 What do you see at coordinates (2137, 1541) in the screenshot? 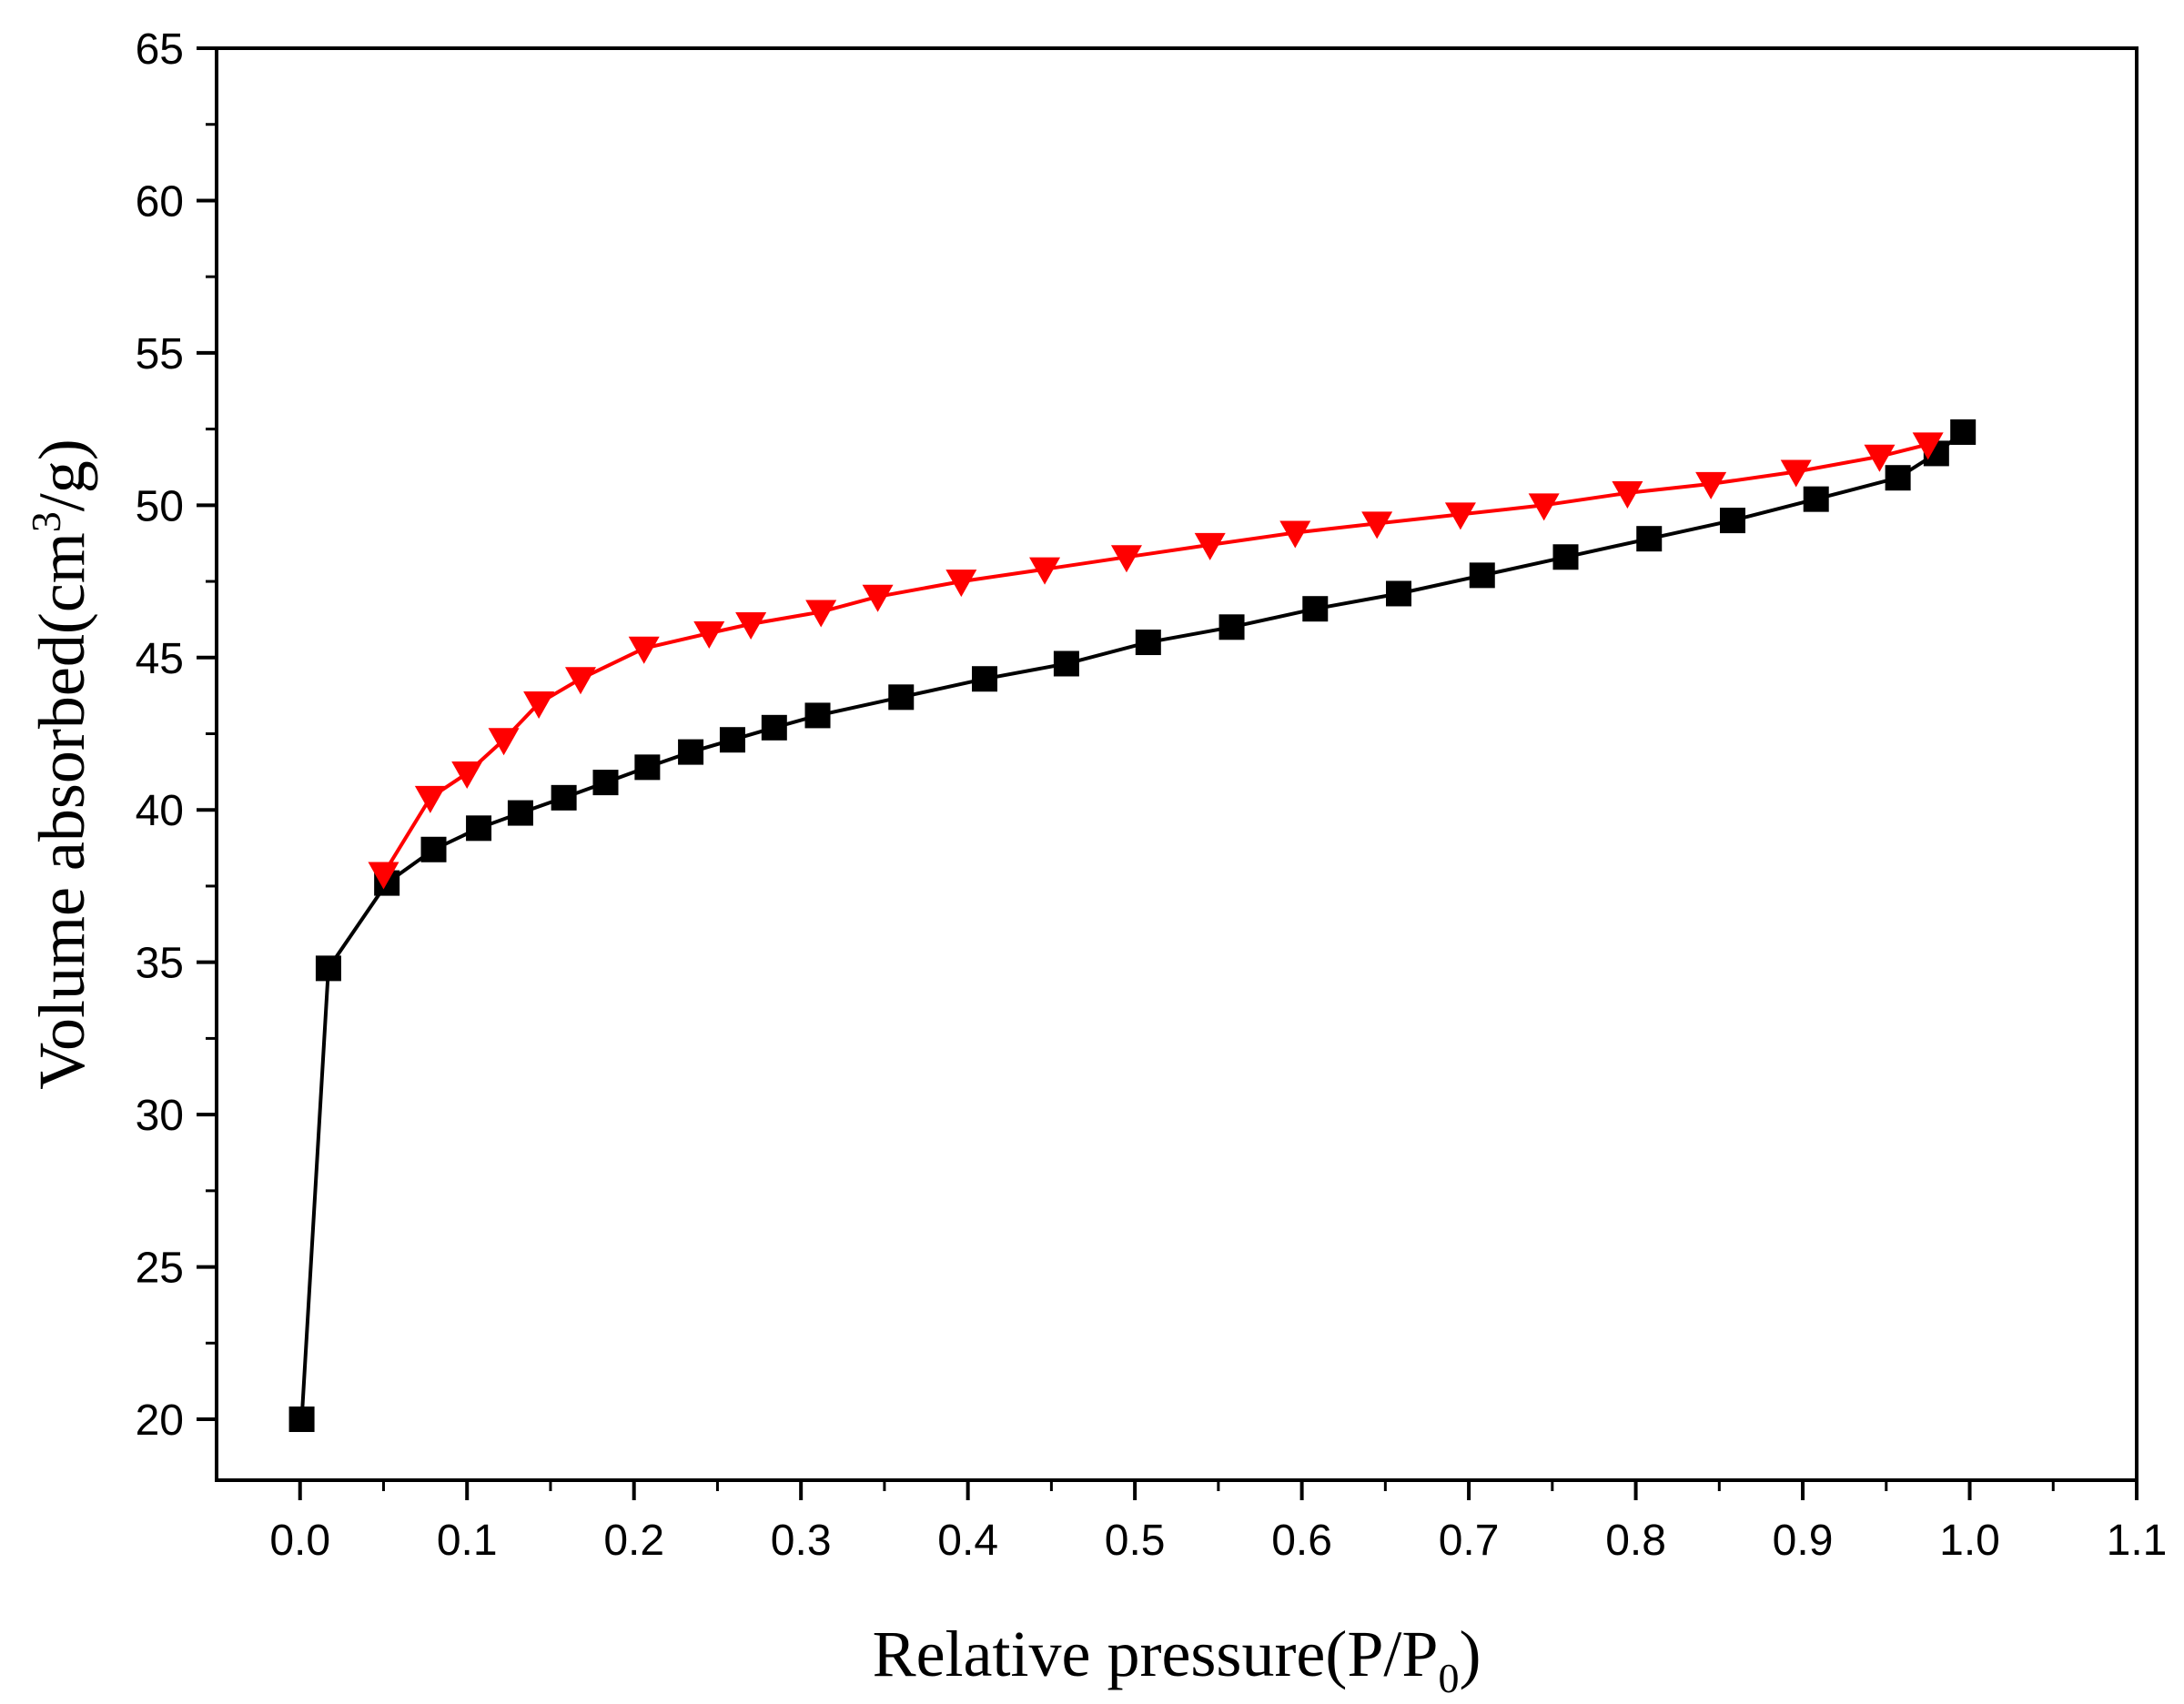
I see `x-tick-label: 1.1` at bounding box center [2137, 1541].